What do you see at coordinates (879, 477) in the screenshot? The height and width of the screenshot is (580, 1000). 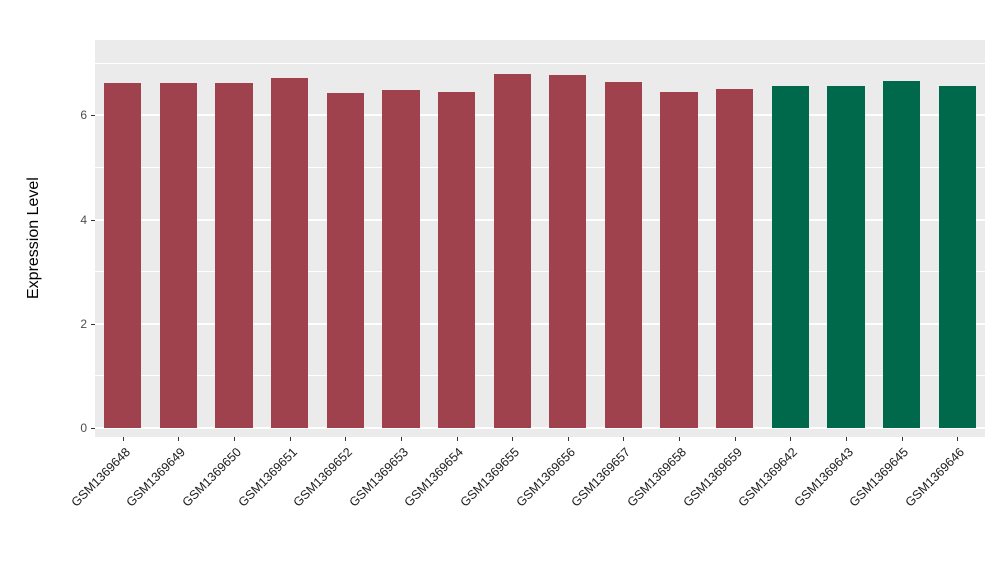 I see `x-tick-label-text: GSM1369645` at bounding box center [879, 477].